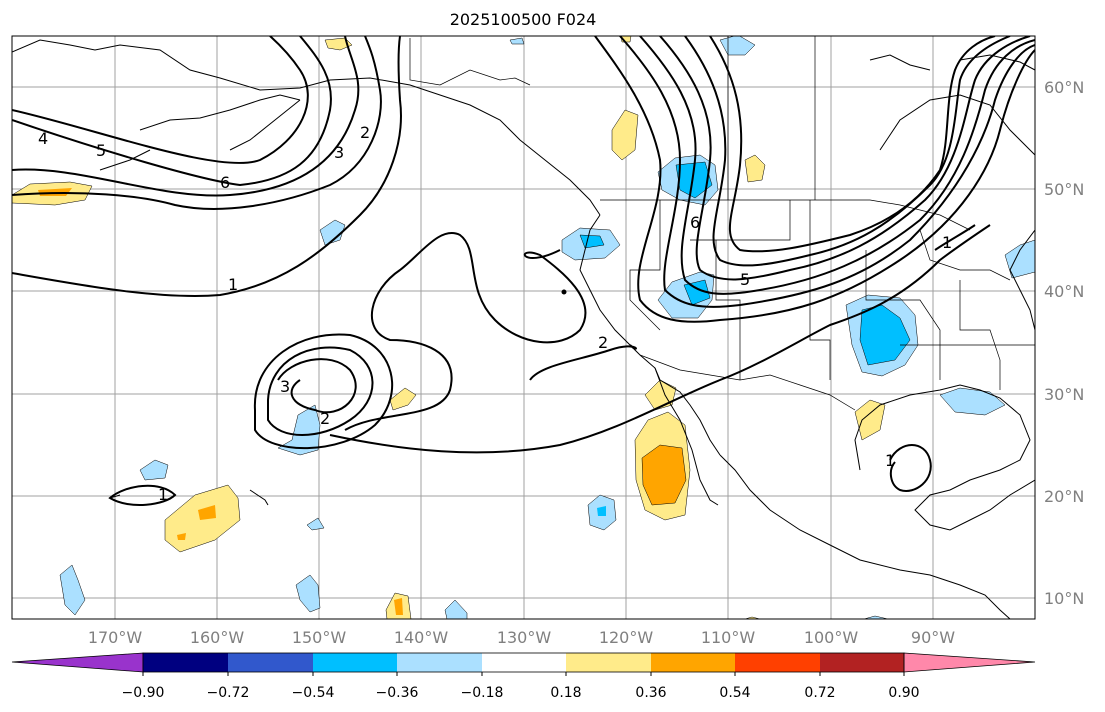 This screenshot has width=1105, height=712. I want to click on lat-label: 50°N, so click(1064, 189).